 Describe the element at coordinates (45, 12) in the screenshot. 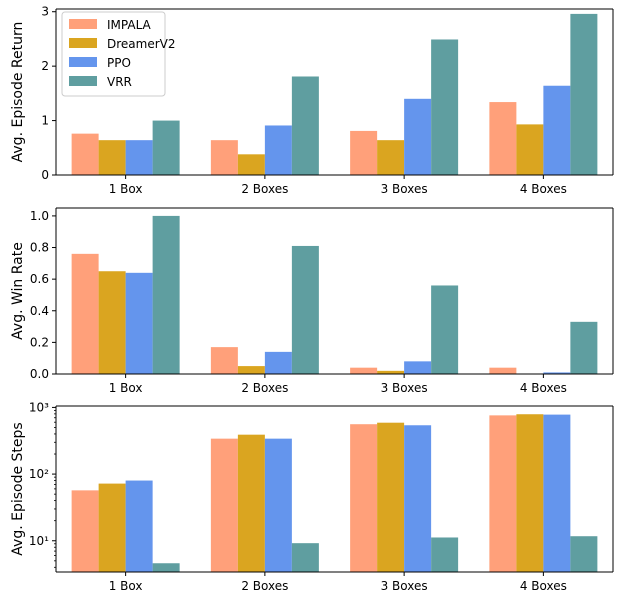

I see `y-tick-label: 3` at that location.